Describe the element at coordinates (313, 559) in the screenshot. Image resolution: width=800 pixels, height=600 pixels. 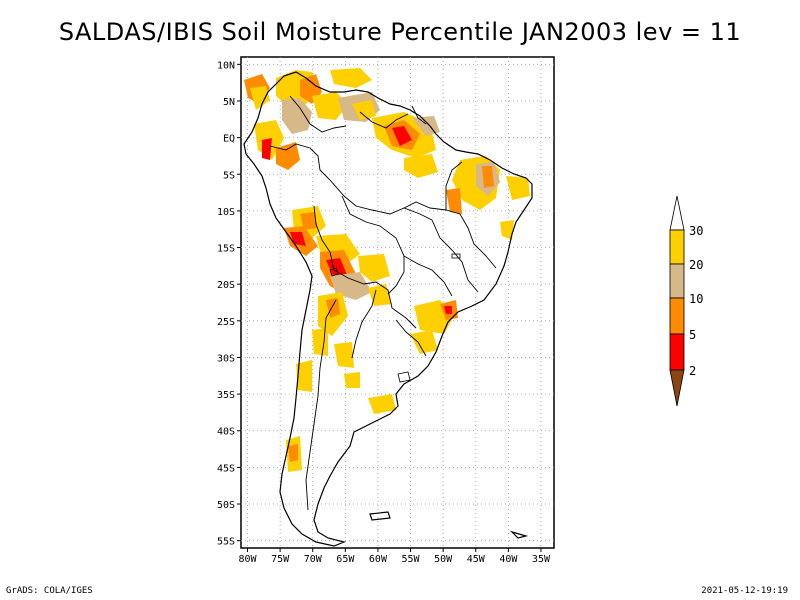
I see `lon-tick-label: 70W` at that location.